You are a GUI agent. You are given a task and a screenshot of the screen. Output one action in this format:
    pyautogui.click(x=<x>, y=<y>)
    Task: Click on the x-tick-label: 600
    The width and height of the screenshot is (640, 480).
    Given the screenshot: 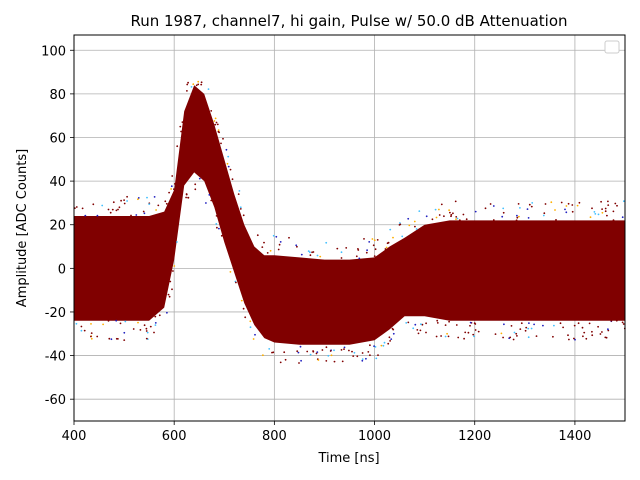 What is the action you would take?
    pyautogui.click(x=174, y=436)
    